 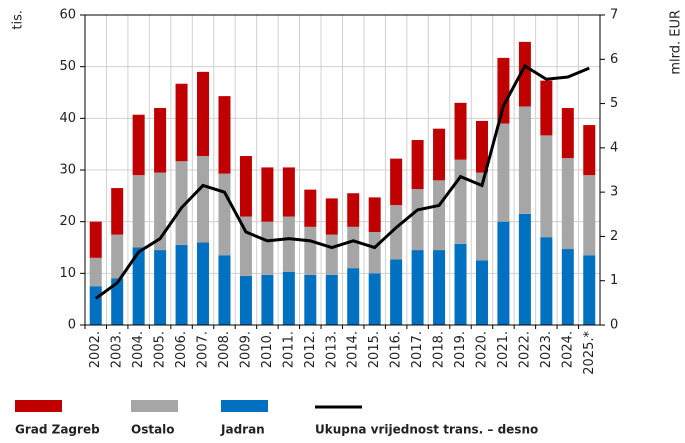 What do you see at coordinates (95, 349) in the screenshot?
I see `x-tick-label: 2002.` at bounding box center [95, 349].